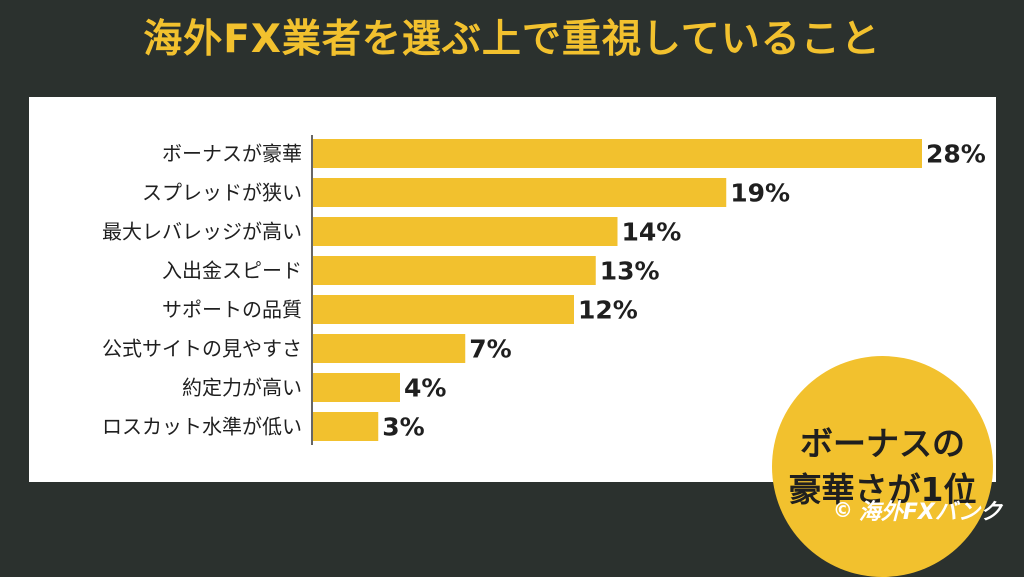  I want to click on value-label: 13%, so click(630, 271).